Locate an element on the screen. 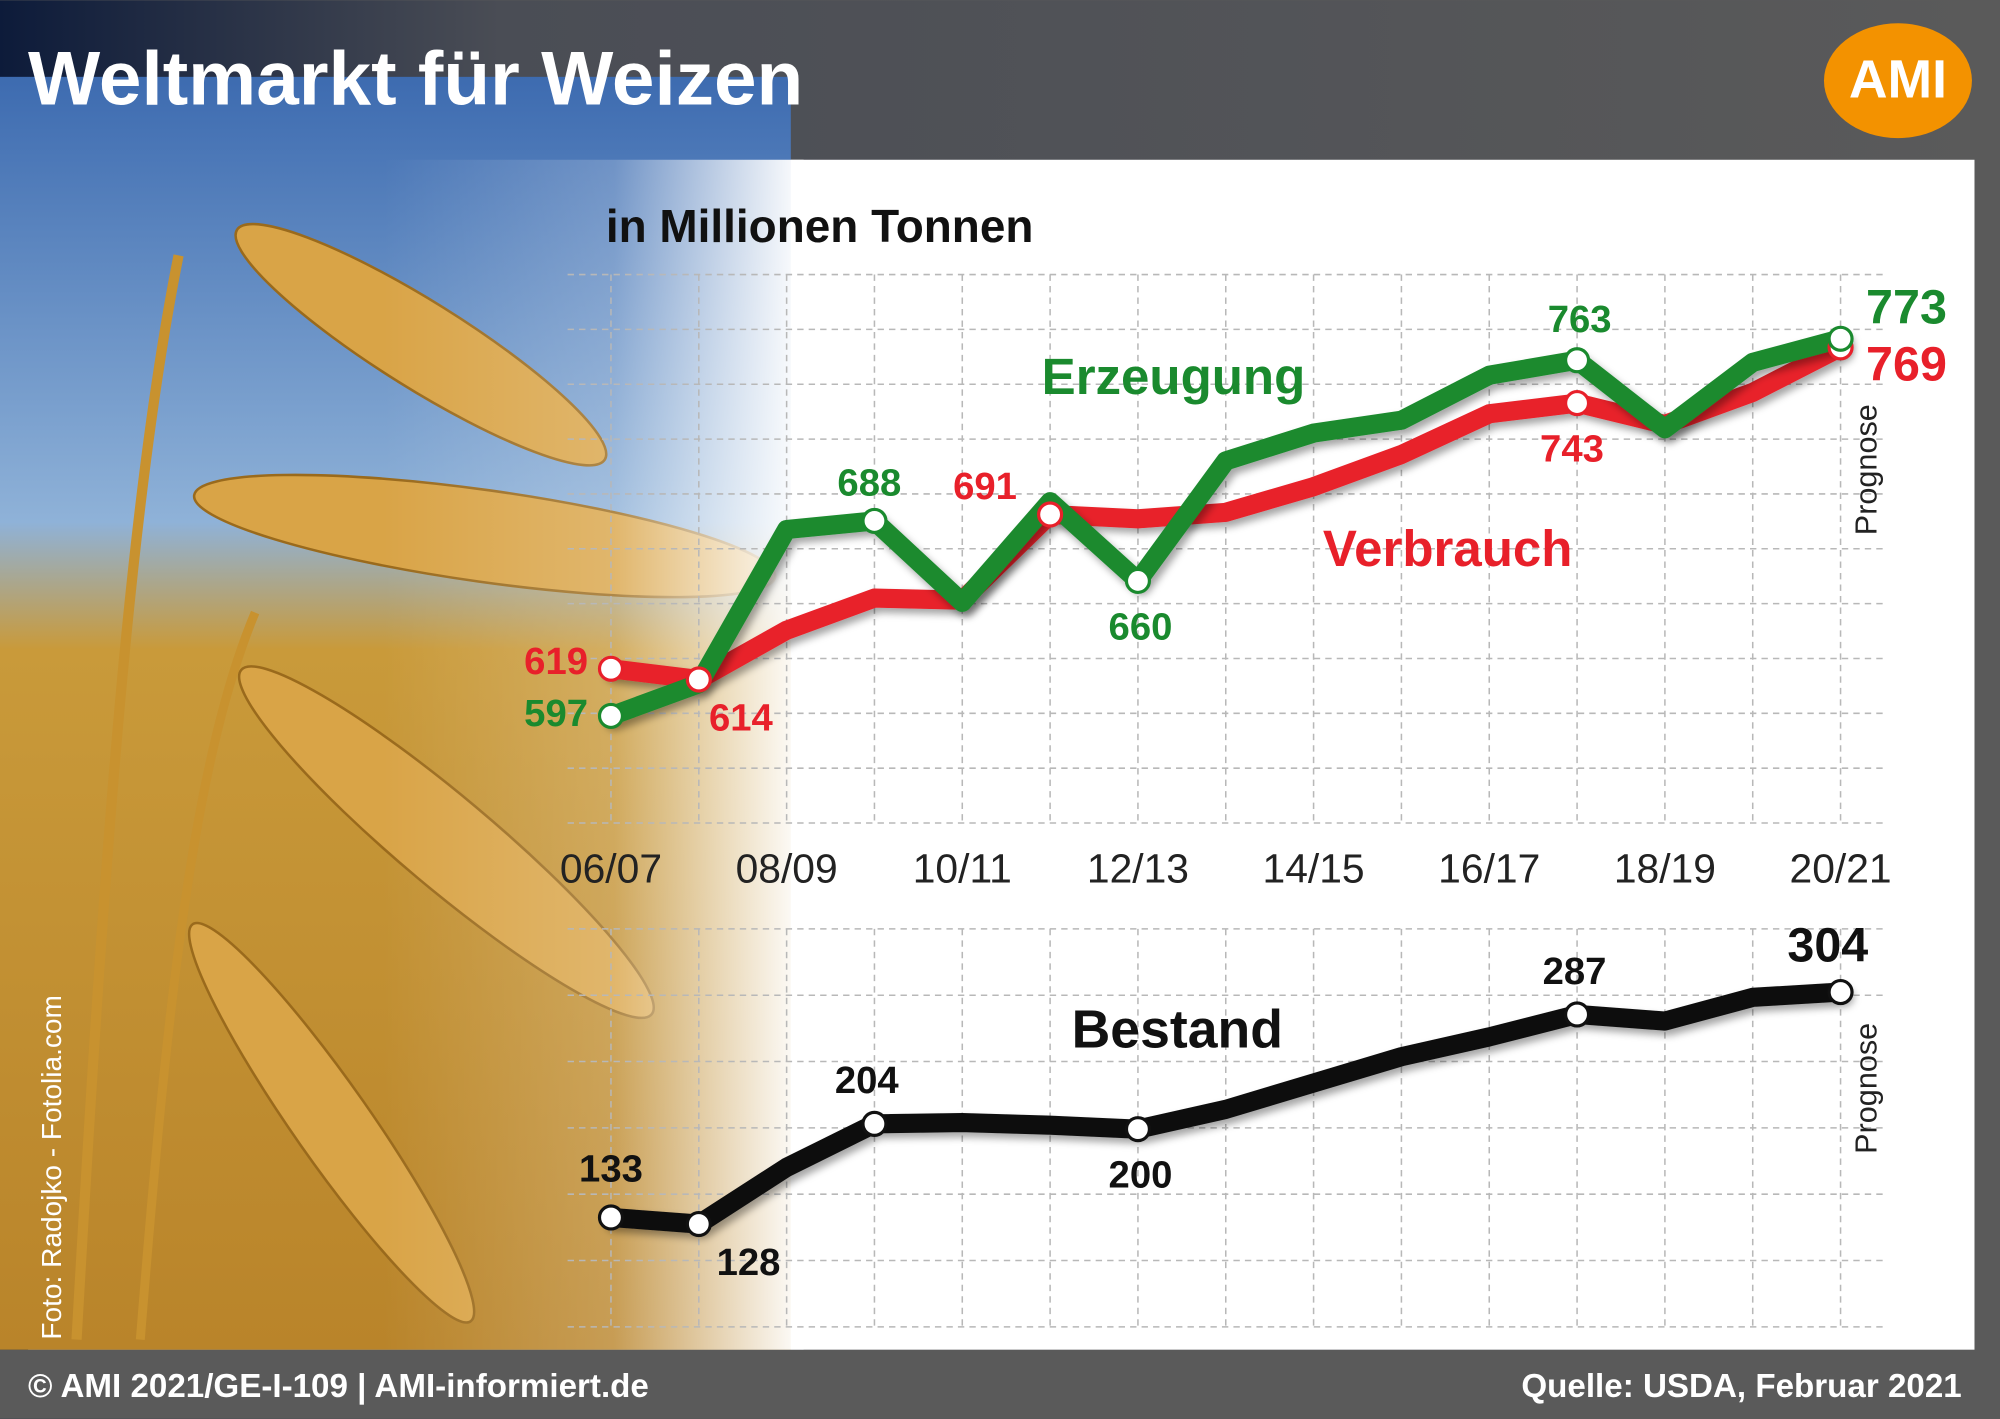 This screenshot has width=2000, height=1419. data-label: 287 is located at coordinates (1575, 971).